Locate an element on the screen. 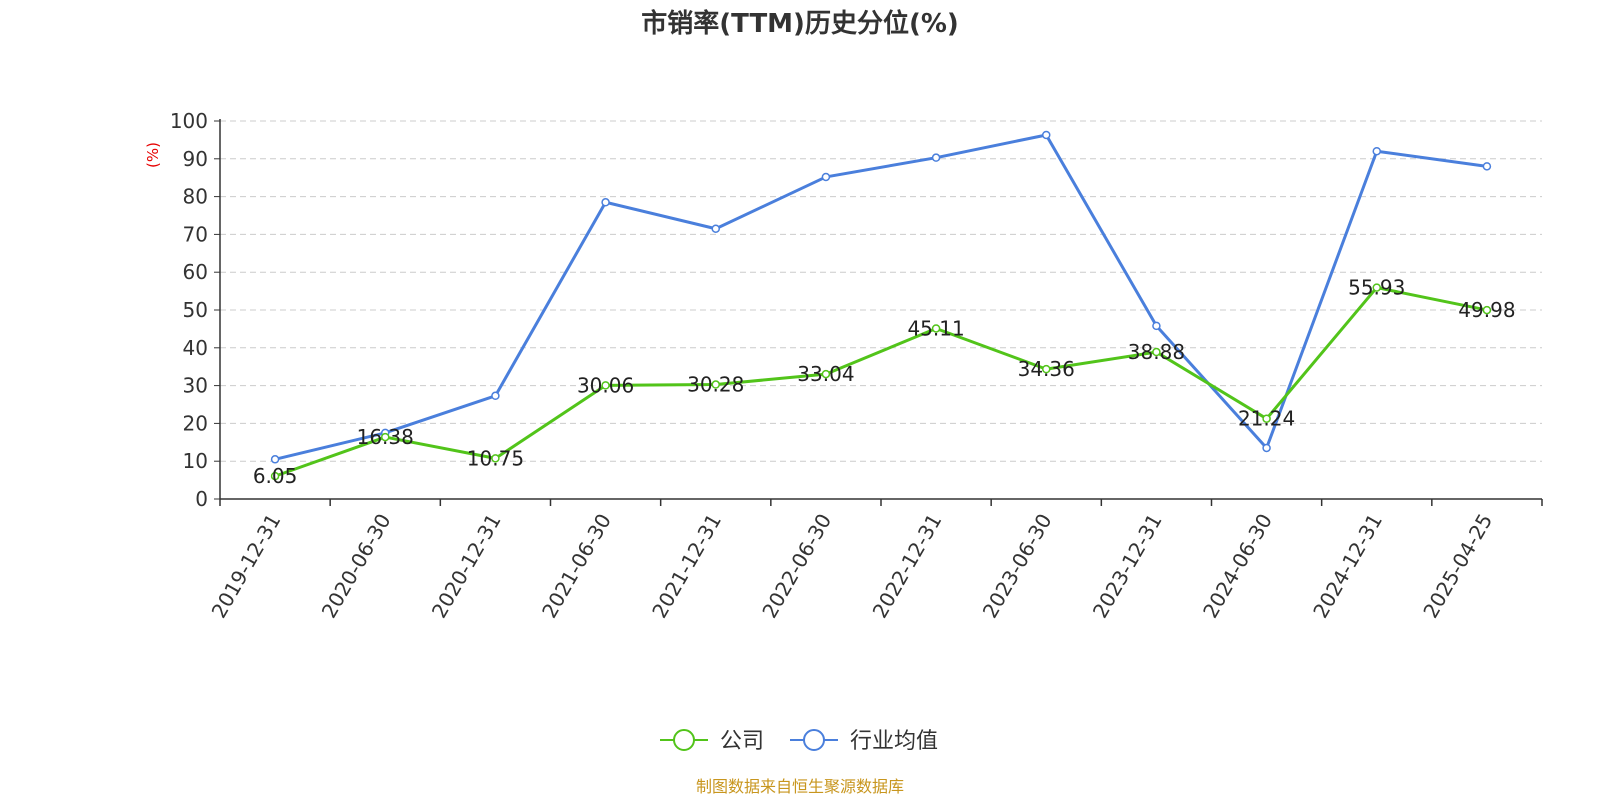 The width and height of the screenshot is (1600, 800). data-label: 55.93 is located at coordinates (1376, 288).